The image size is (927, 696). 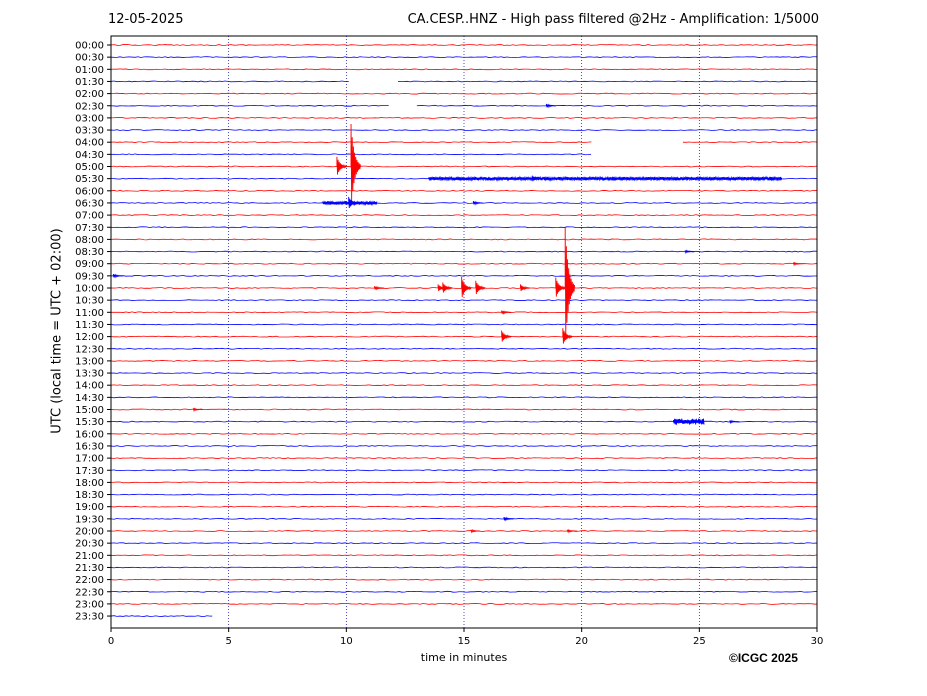 I want to click on trace-02:00, so click(x=464, y=93).